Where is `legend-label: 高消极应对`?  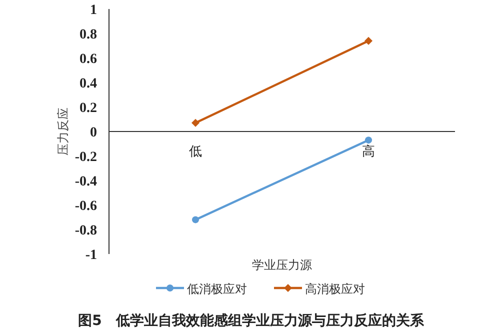
legend-label: 高消极应对 is located at coordinates (335, 289).